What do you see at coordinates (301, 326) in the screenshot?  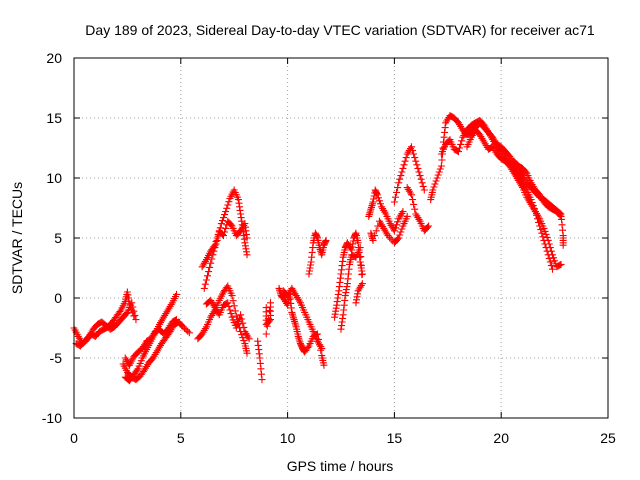 I see `series-seg11` at bounding box center [301, 326].